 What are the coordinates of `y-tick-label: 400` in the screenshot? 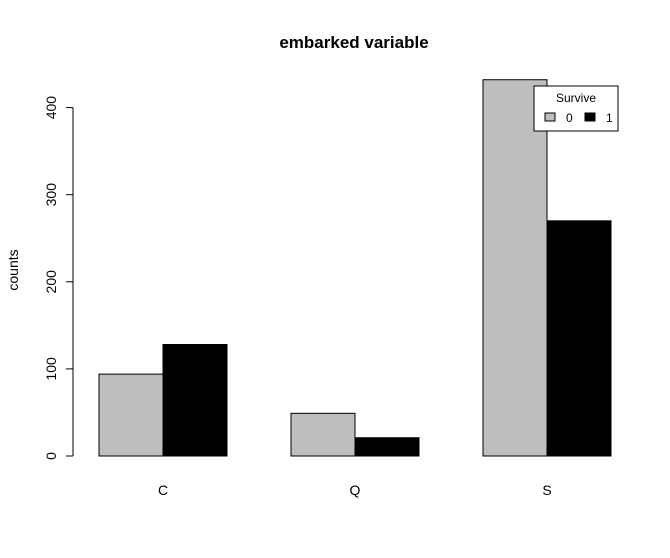 It's located at (51, 108).